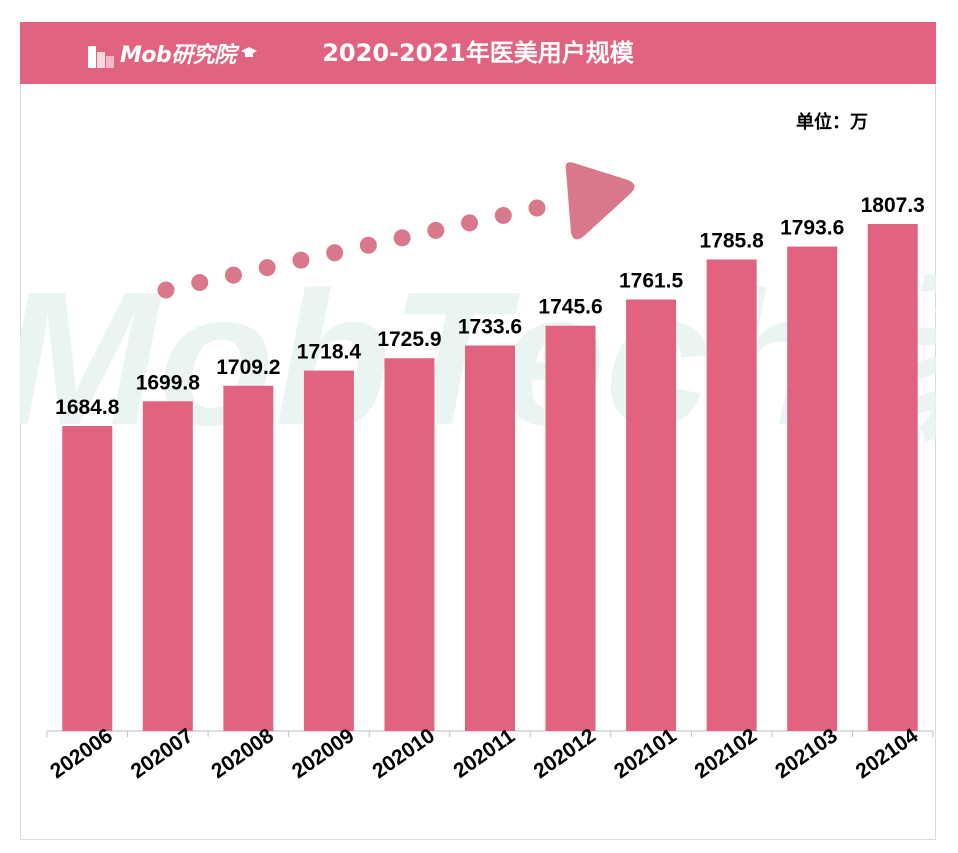 The image size is (958, 853). I want to click on graduation-cap-icon, so click(248, 52).